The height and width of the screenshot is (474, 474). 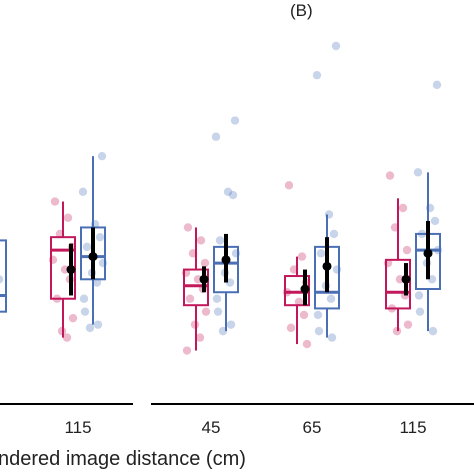 I want to click on tick-label-115-left: 115, so click(x=77, y=427).